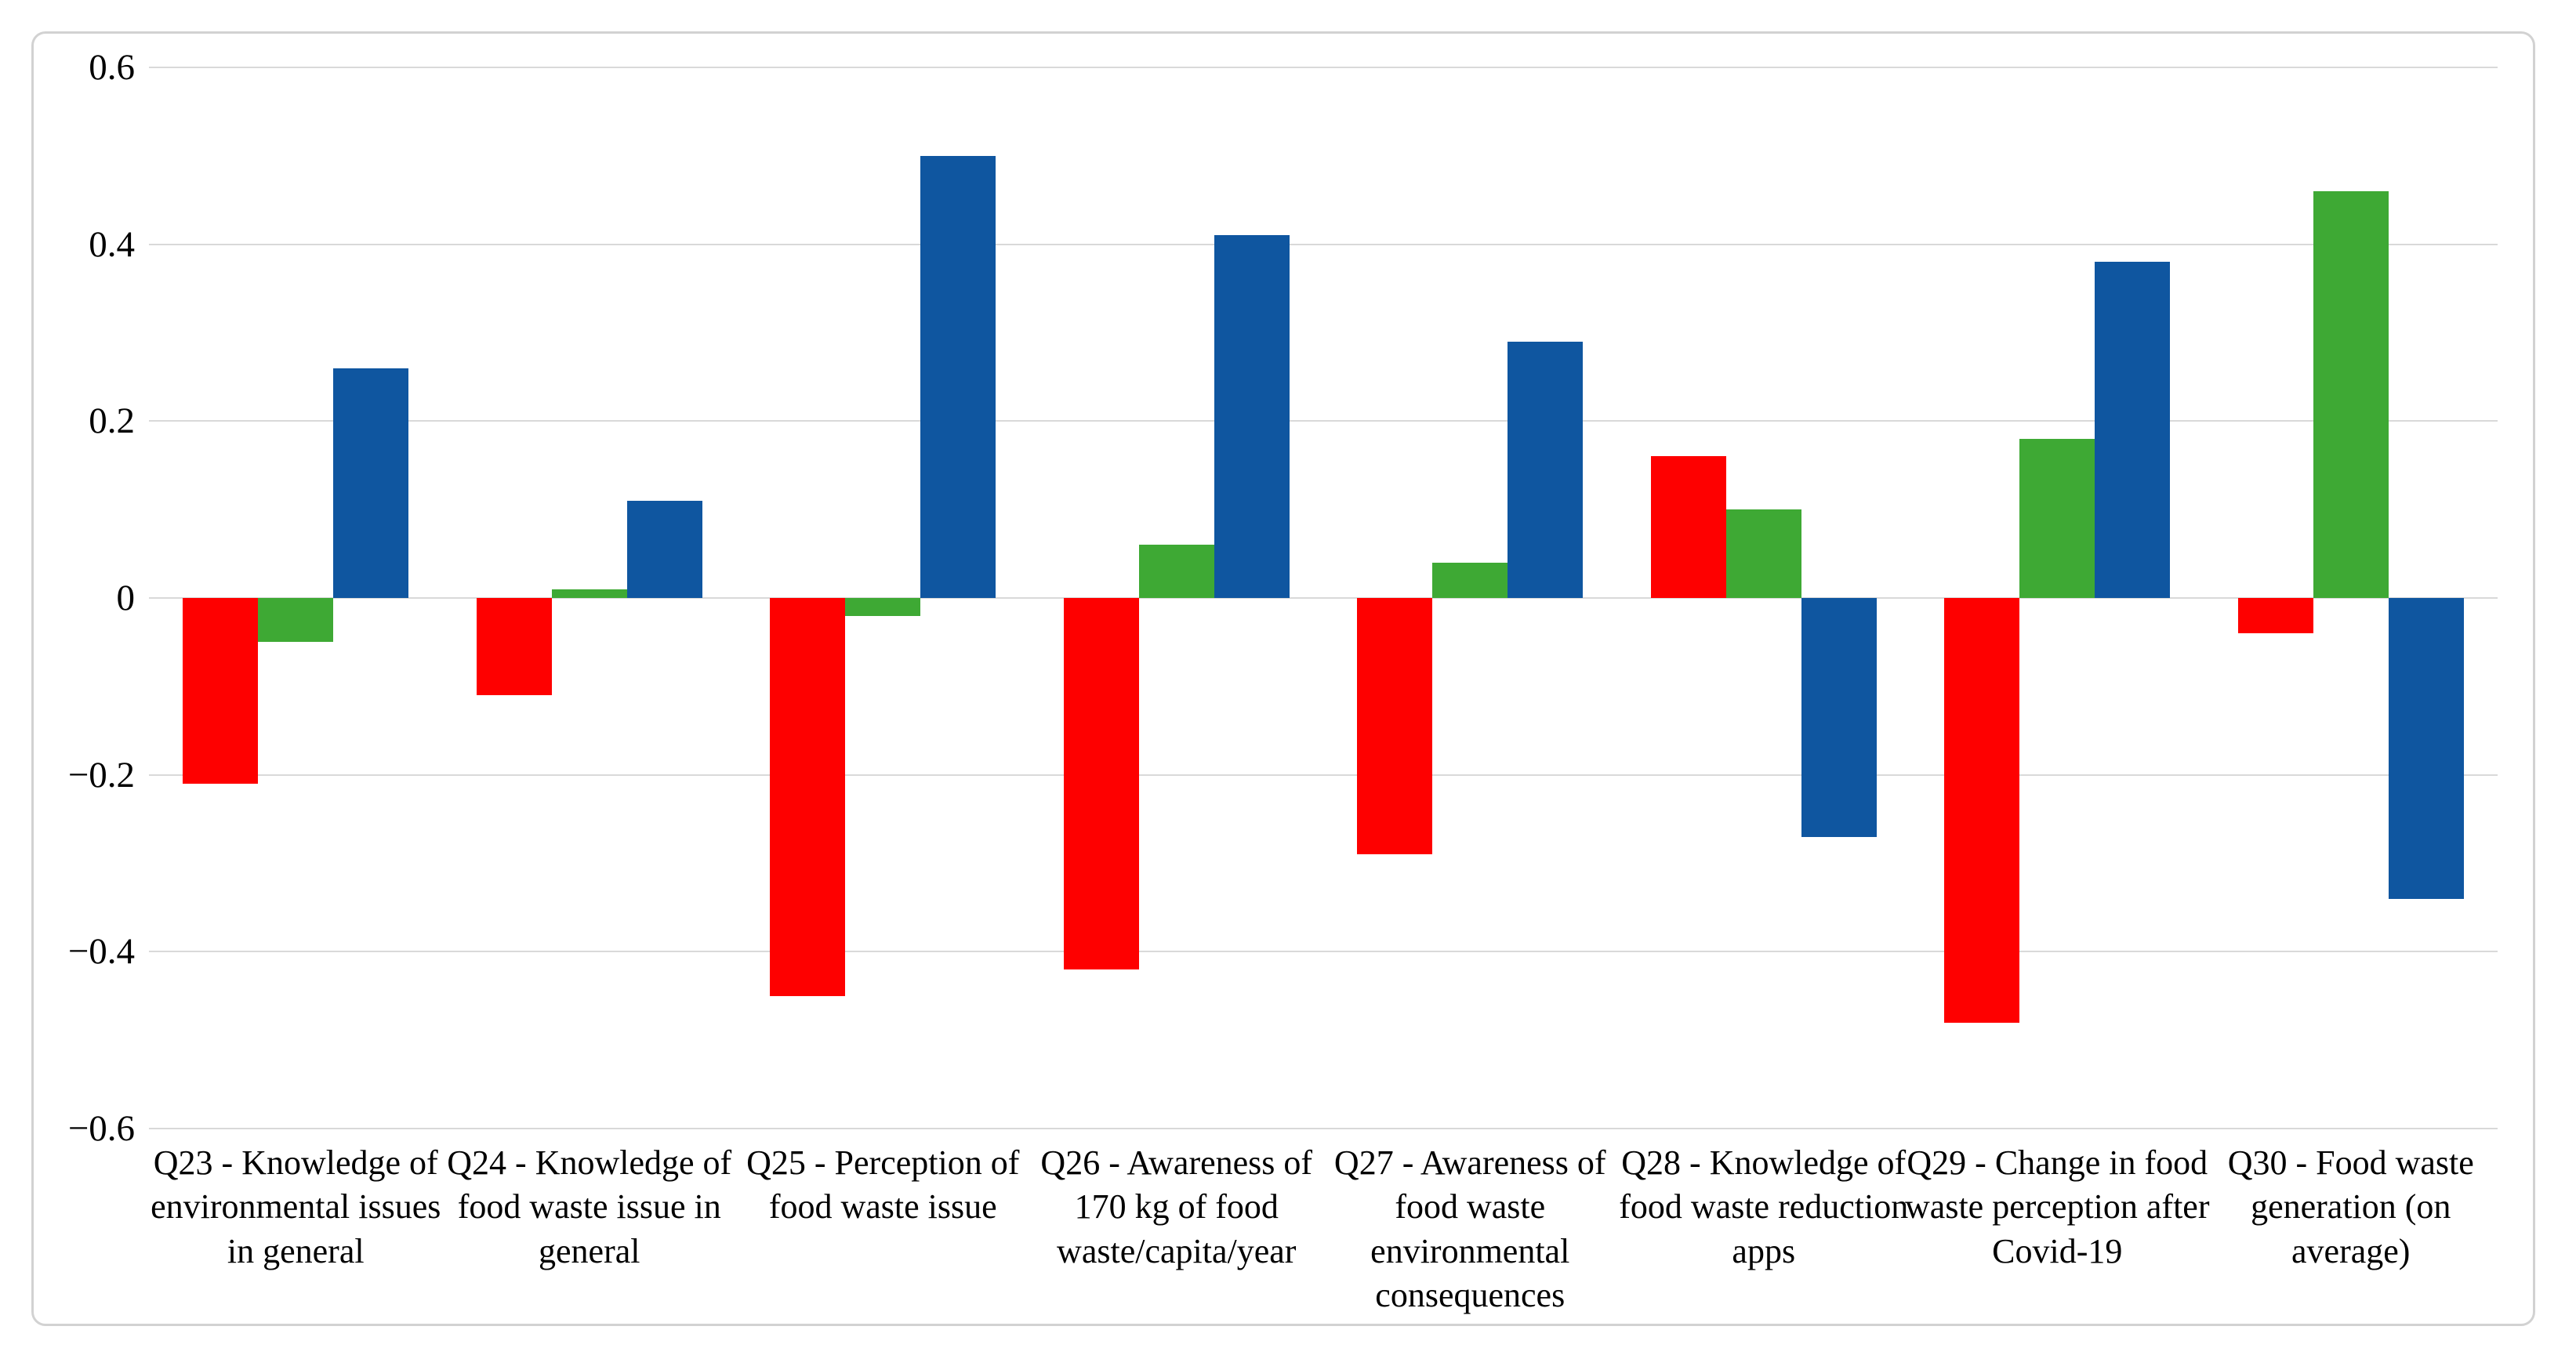  Describe the element at coordinates (112, 244) in the screenshot. I see `y-axis-tick-label: 0.4` at that location.